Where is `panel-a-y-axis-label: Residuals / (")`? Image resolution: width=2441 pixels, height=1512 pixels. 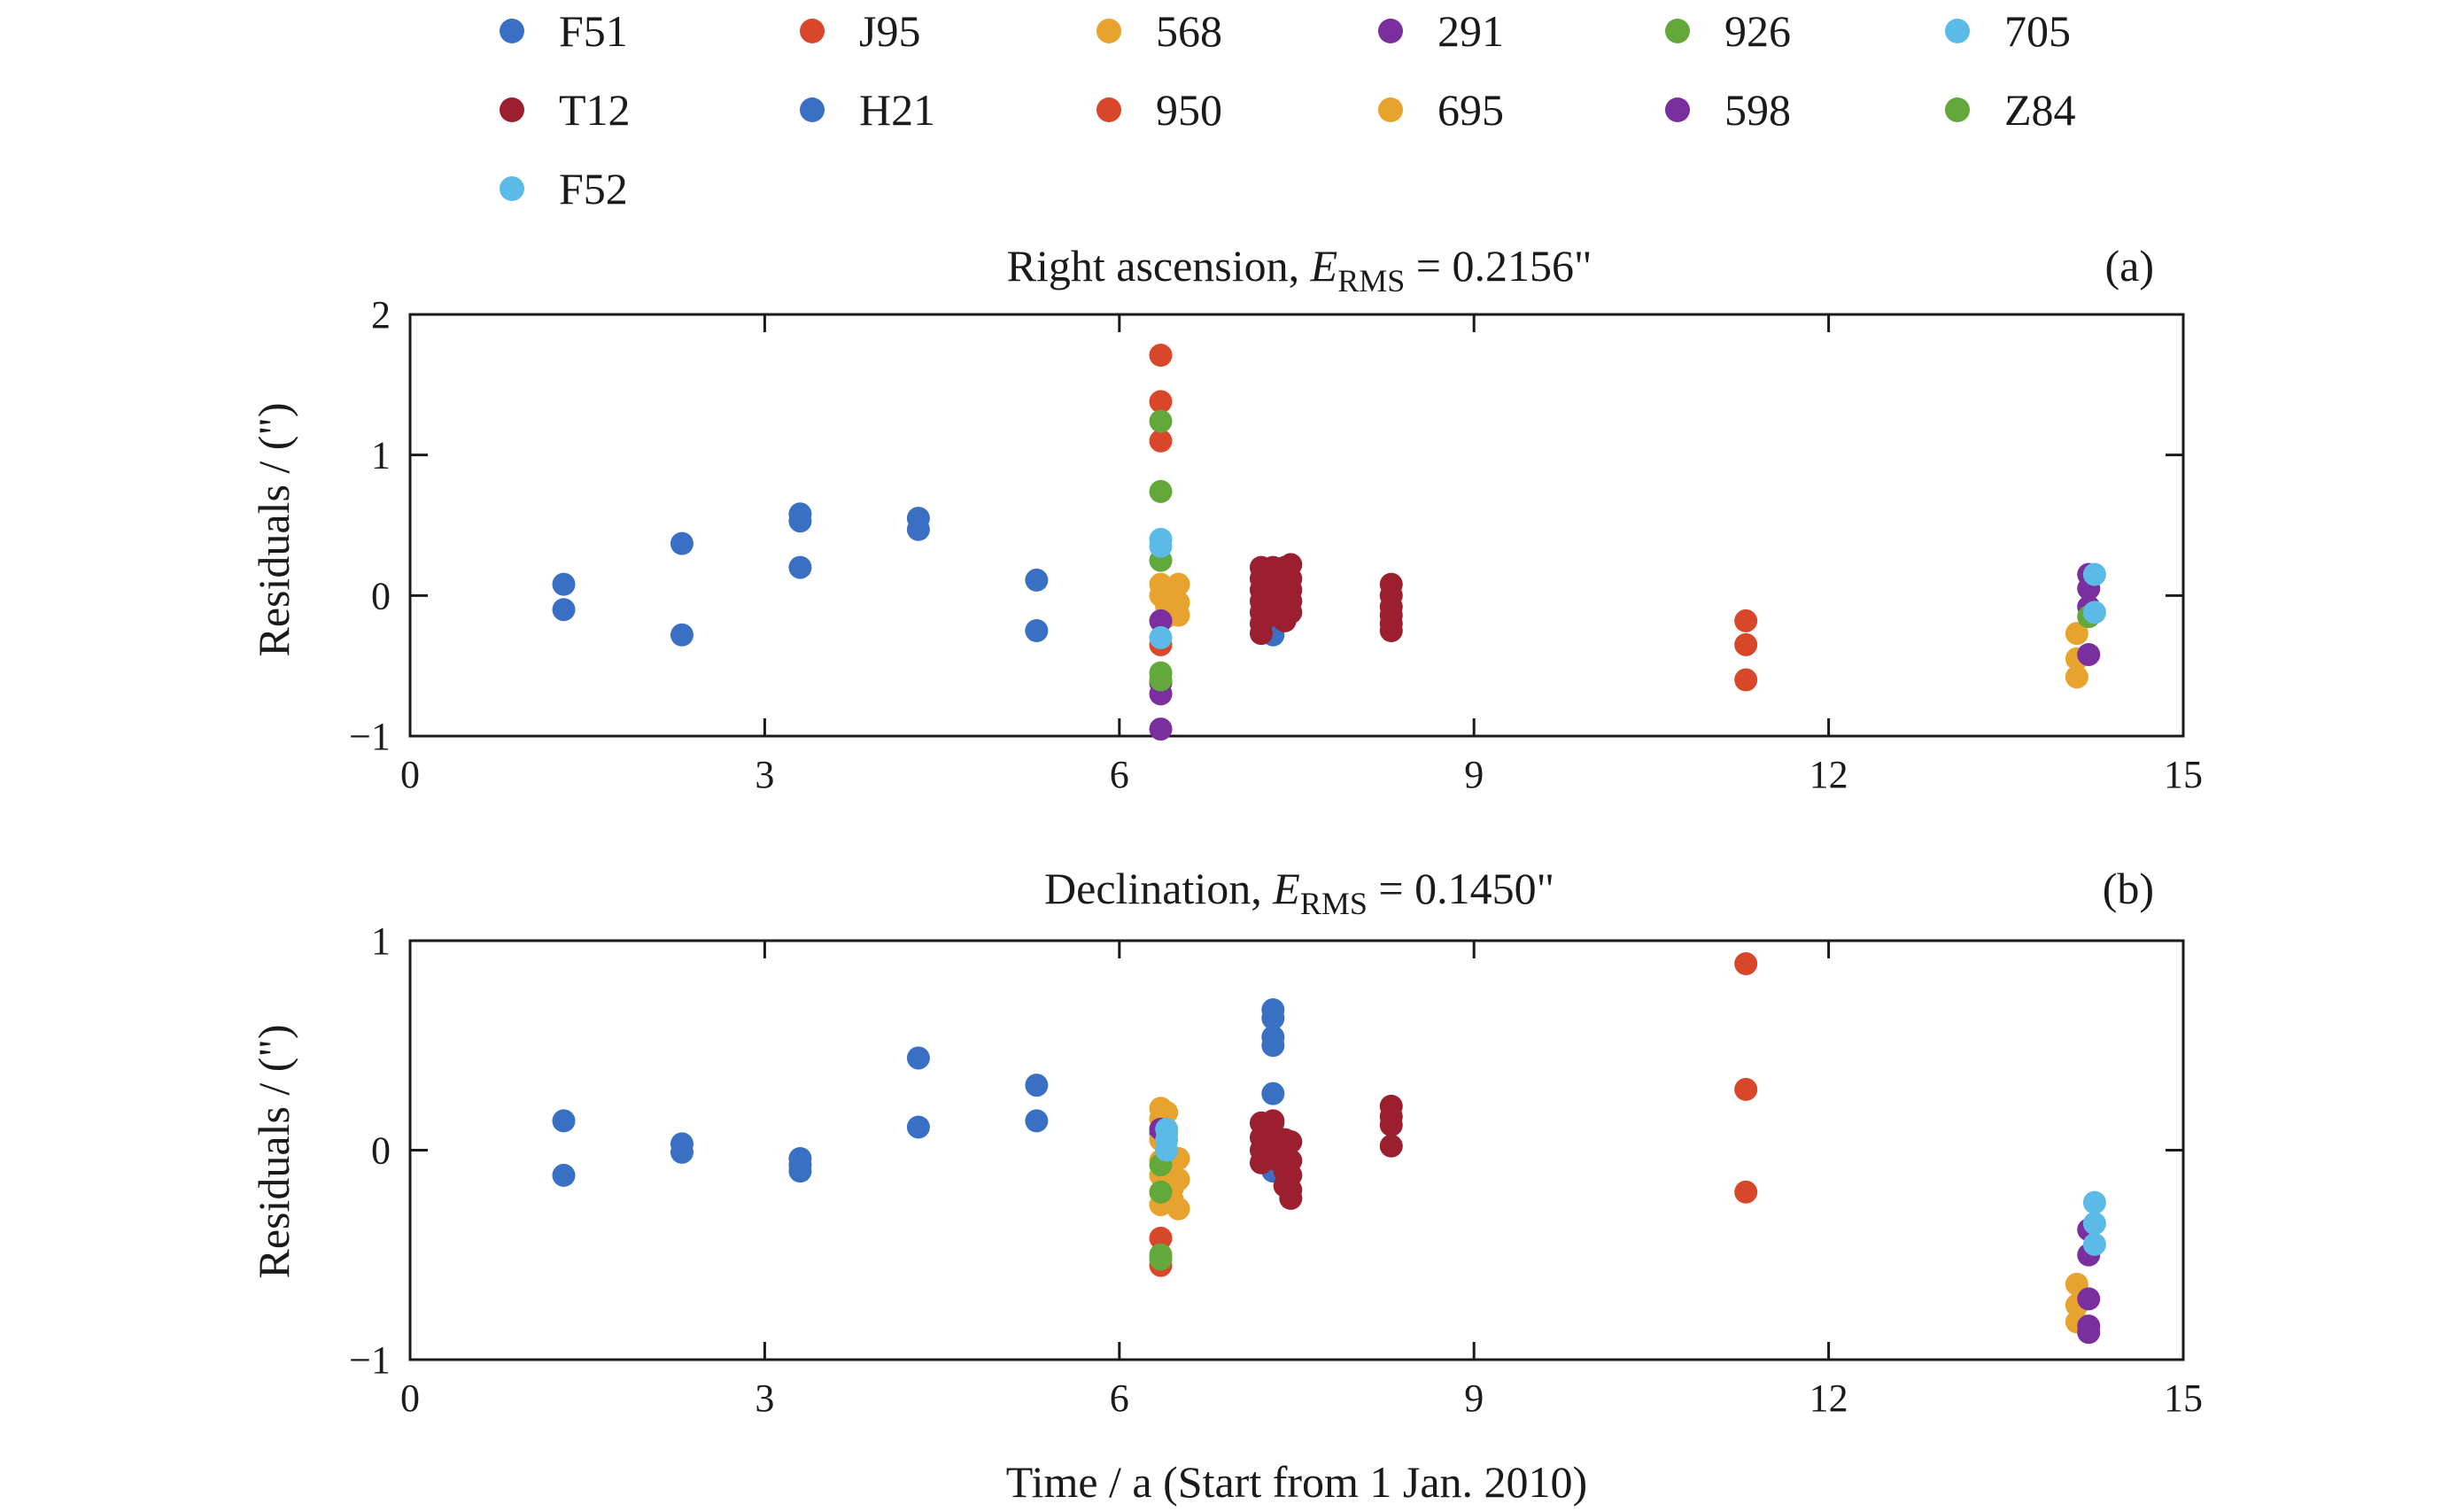 panel-a-y-axis-label: Residuals / (") is located at coordinates (273, 529).